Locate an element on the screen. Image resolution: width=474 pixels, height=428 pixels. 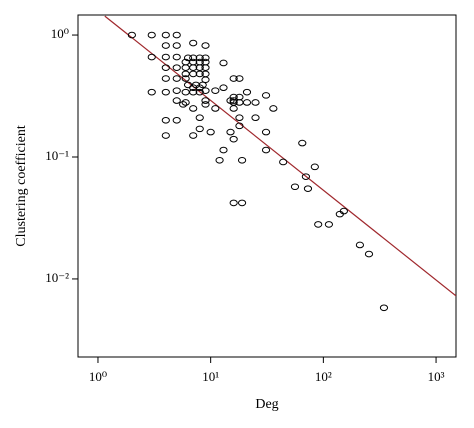
y-tick-label: 10⁻¹ is located at coordinates (57, 155).